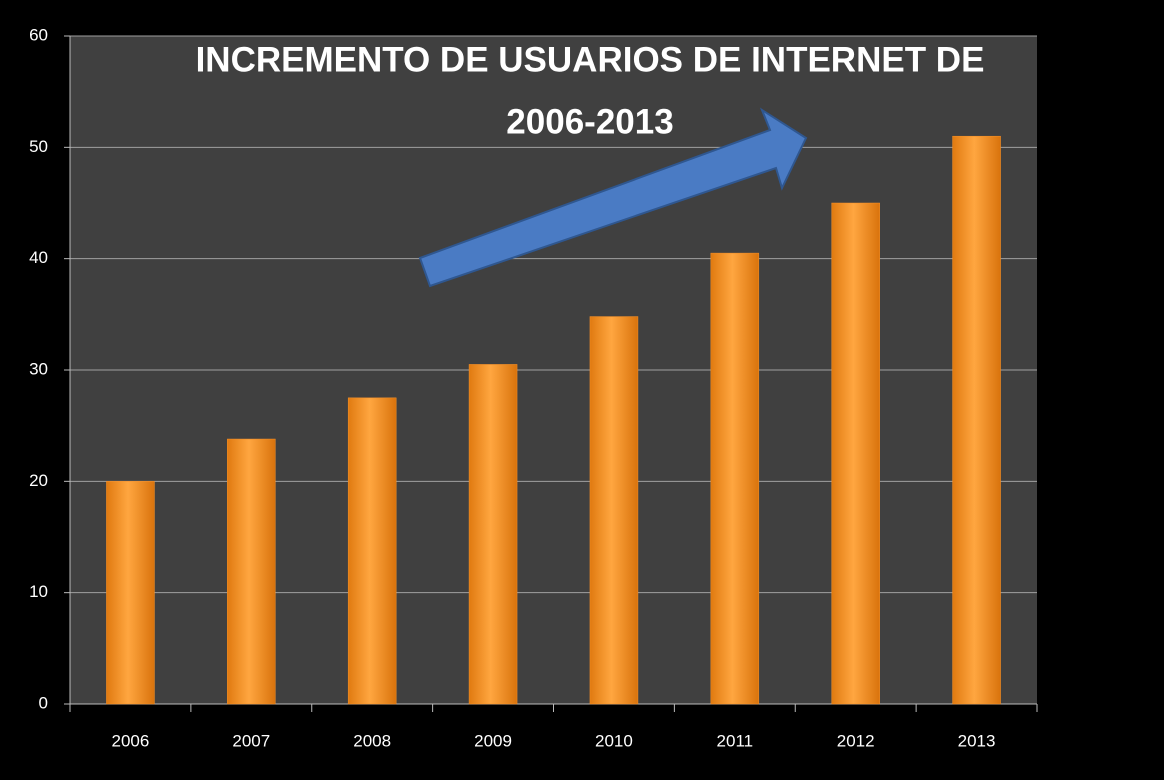 This screenshot has height=780, width=1164. Describe the element at coordinates (735, 740) in the screenshot. I see `x-tick-label: 2011` at that location.